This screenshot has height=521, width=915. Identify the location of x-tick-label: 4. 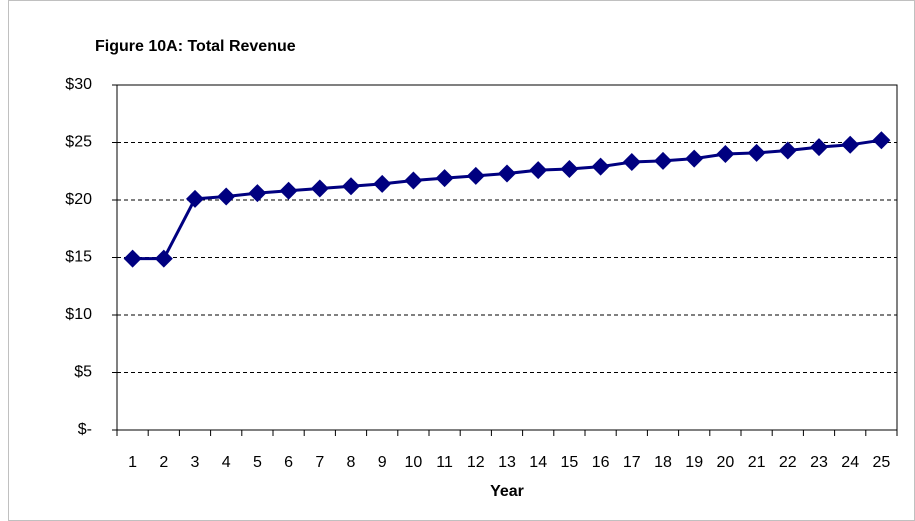
(226, 462).